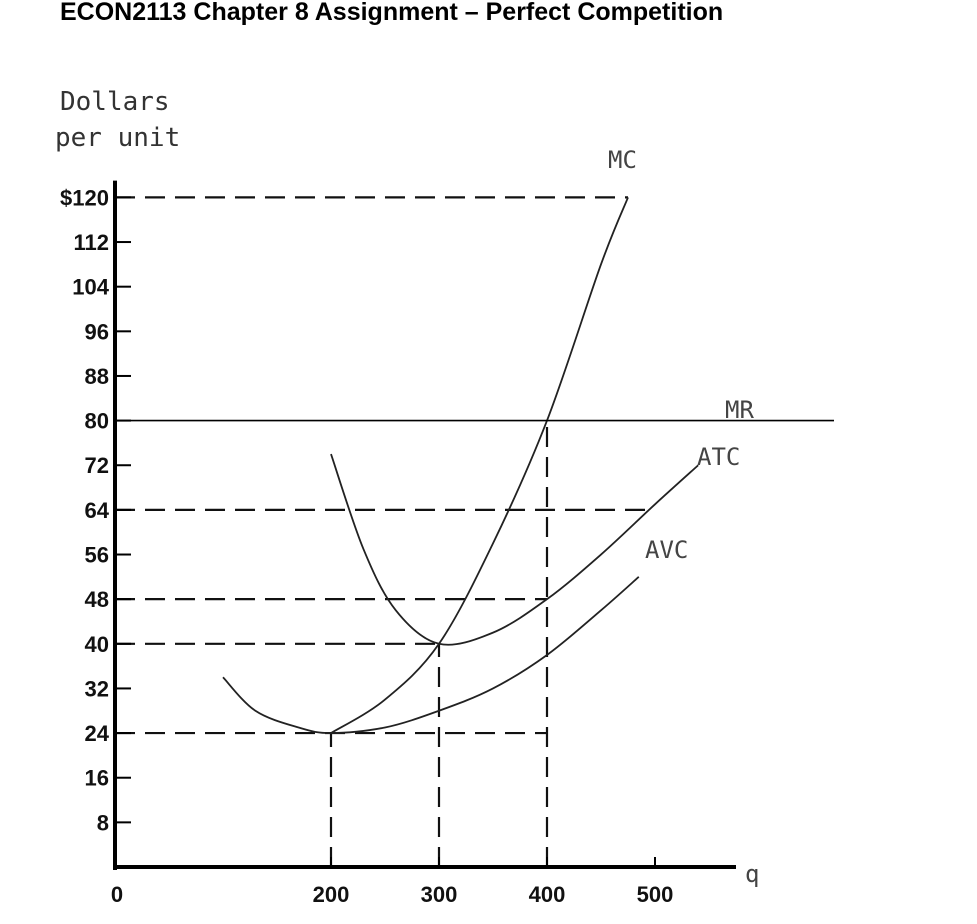  Describe the element at coordinates (739, 410) in the screenshot. I see `mr-label: MR` at that location.